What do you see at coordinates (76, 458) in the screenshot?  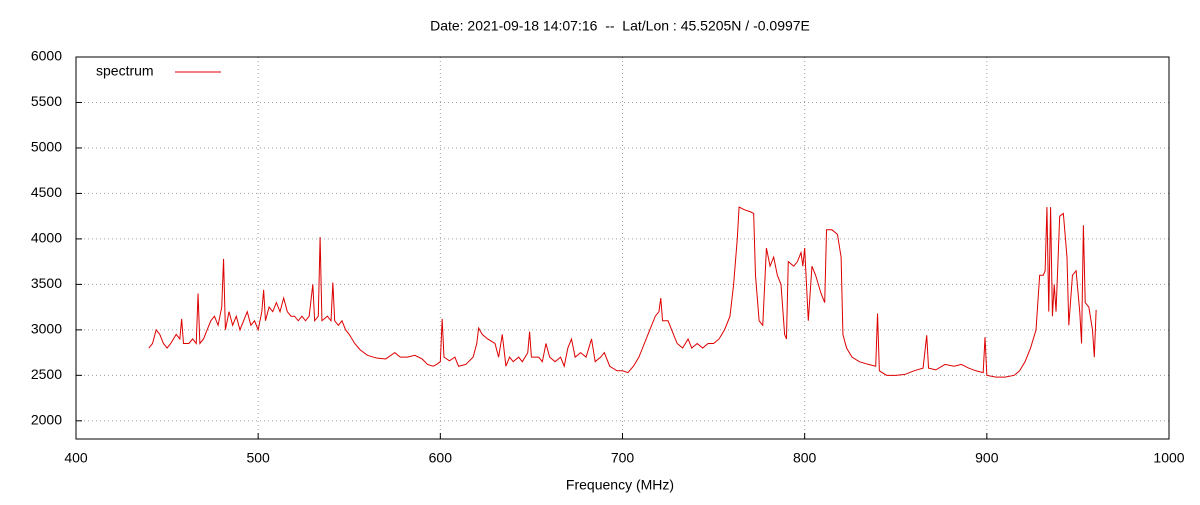 I see `x-tick-label: 400` at bounding box center [76, 458].